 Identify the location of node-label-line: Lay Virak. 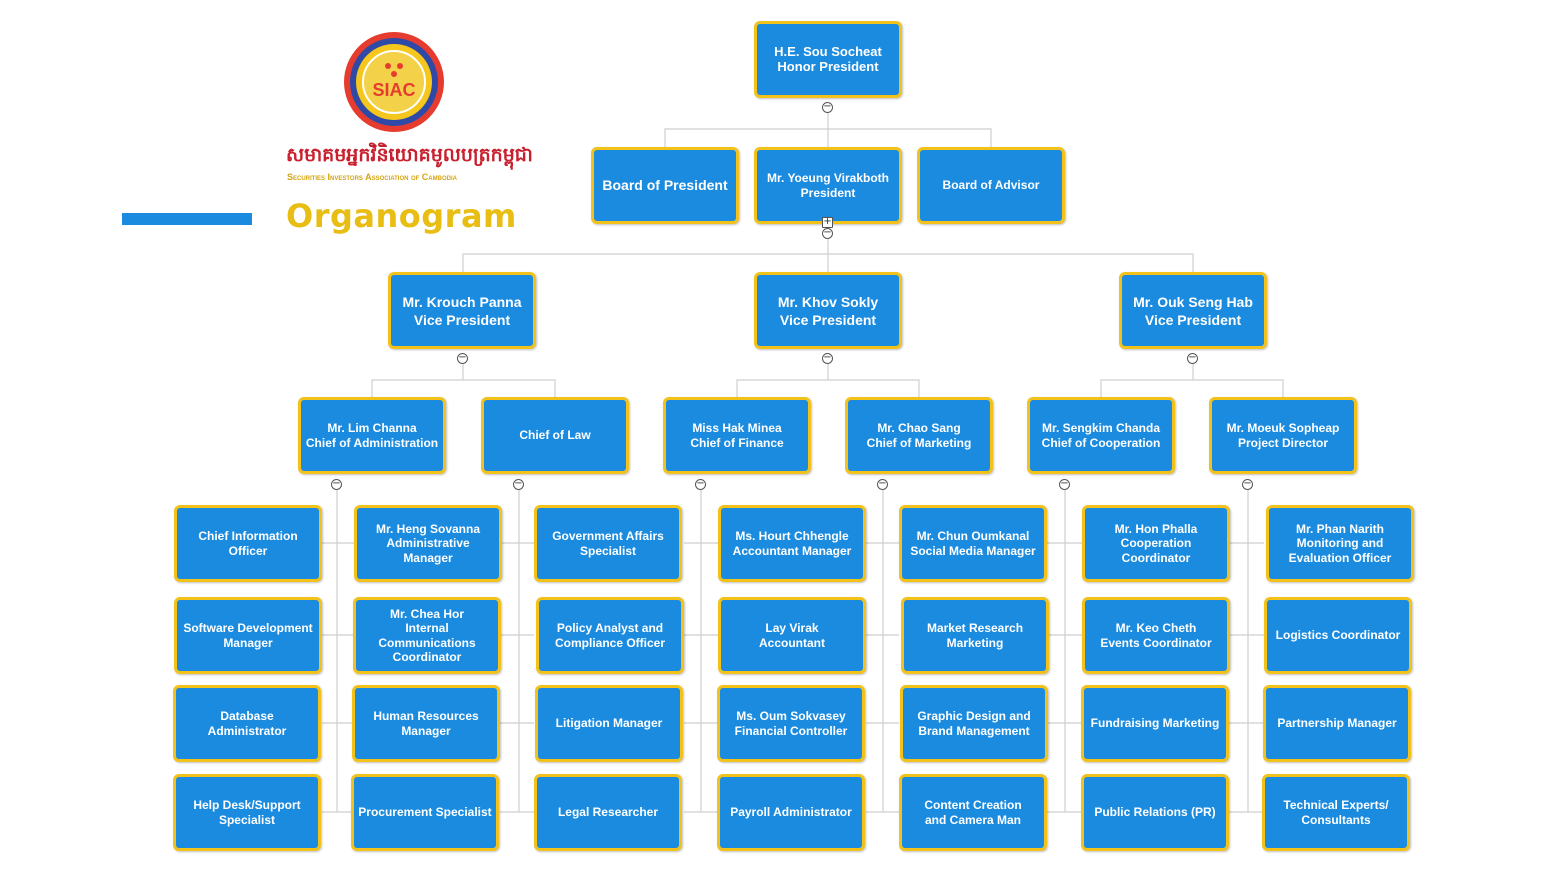
(792, 628).